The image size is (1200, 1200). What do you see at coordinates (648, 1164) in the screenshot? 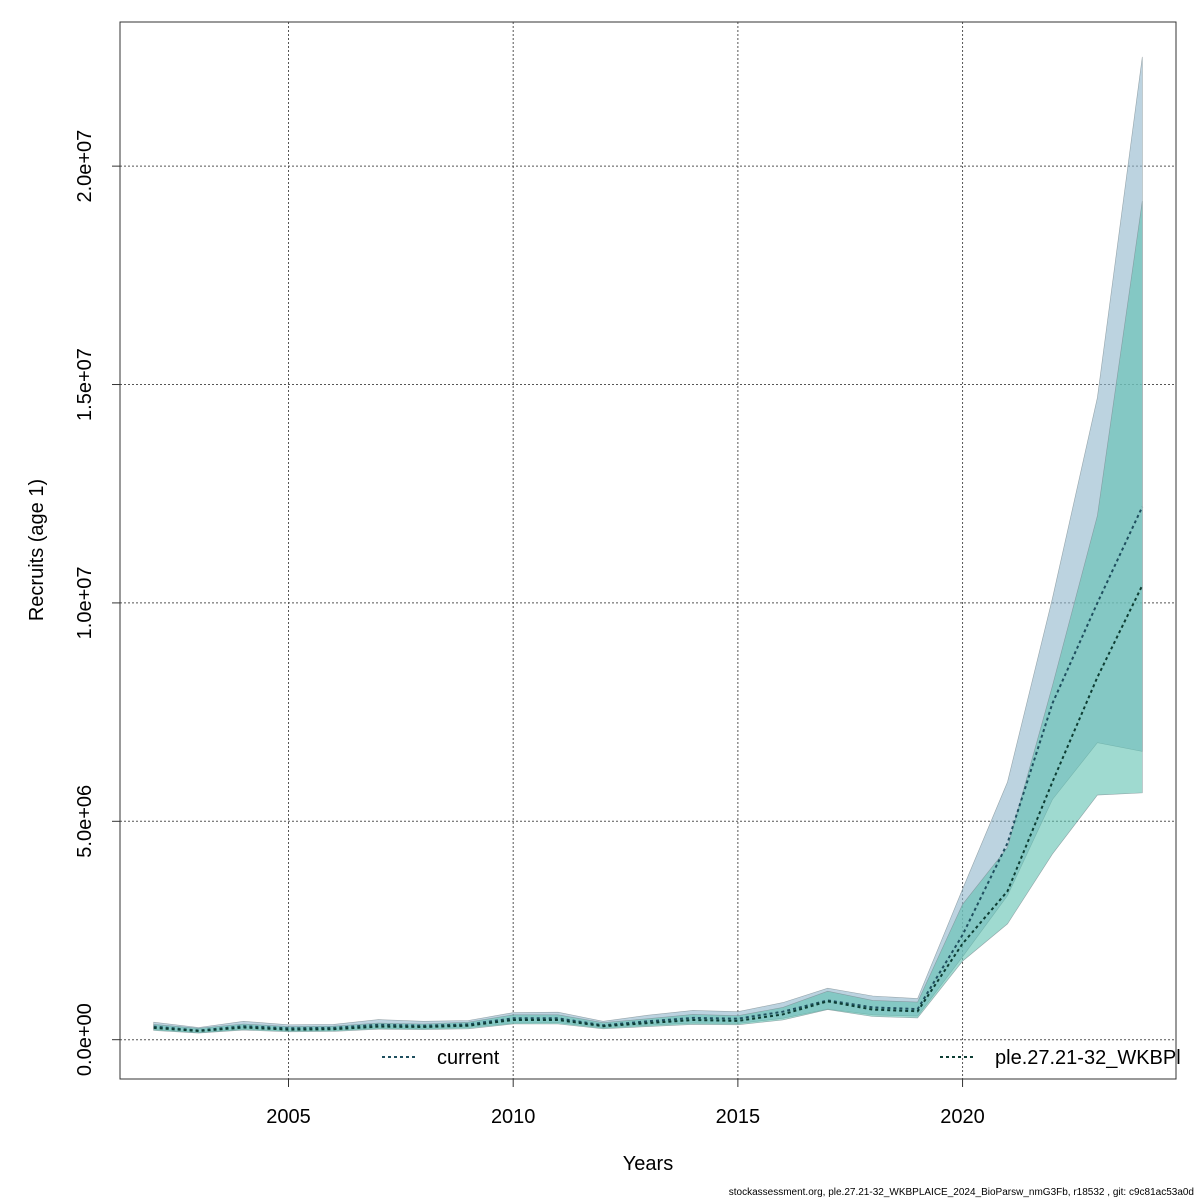
I see `x-axis-title: Years` at bounding box center [648, 1164].